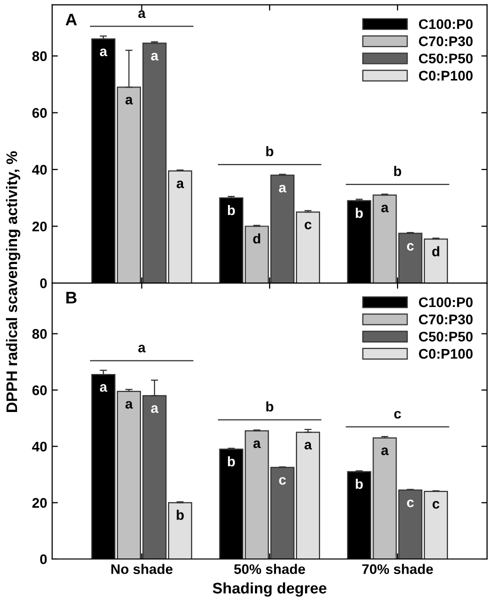  Describe the element at coordinates (142, 569) in the screenshot. I see `x-tick-label: No shade` at that location.